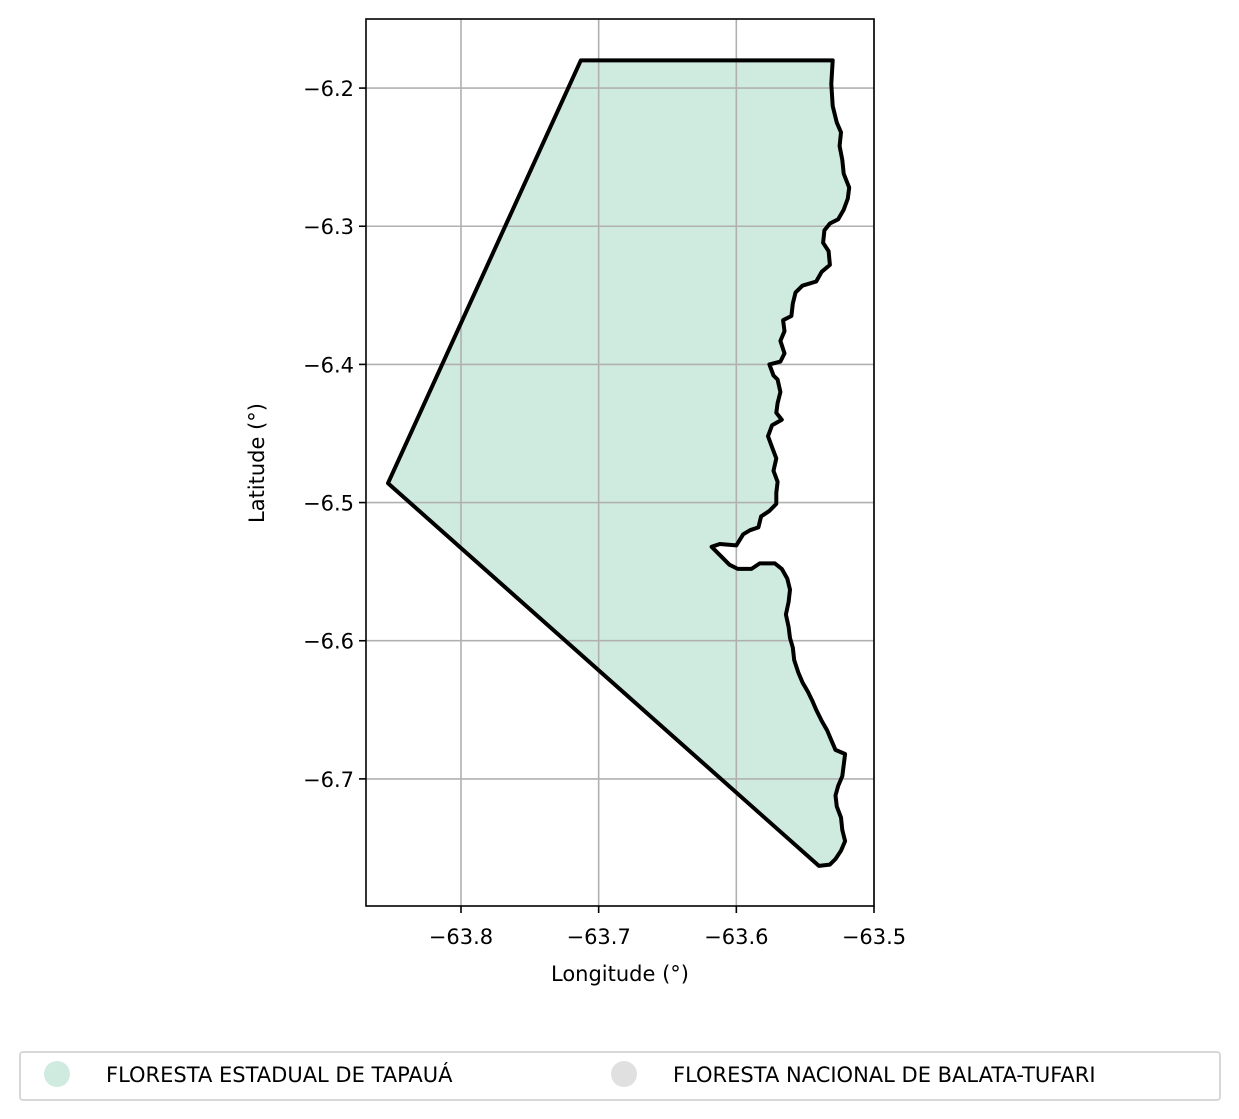  What do you see at coordinates (257, 463) in the screenshot?
I see `y-axis-label: Latitude (°)` at bounding box center [257, 463].